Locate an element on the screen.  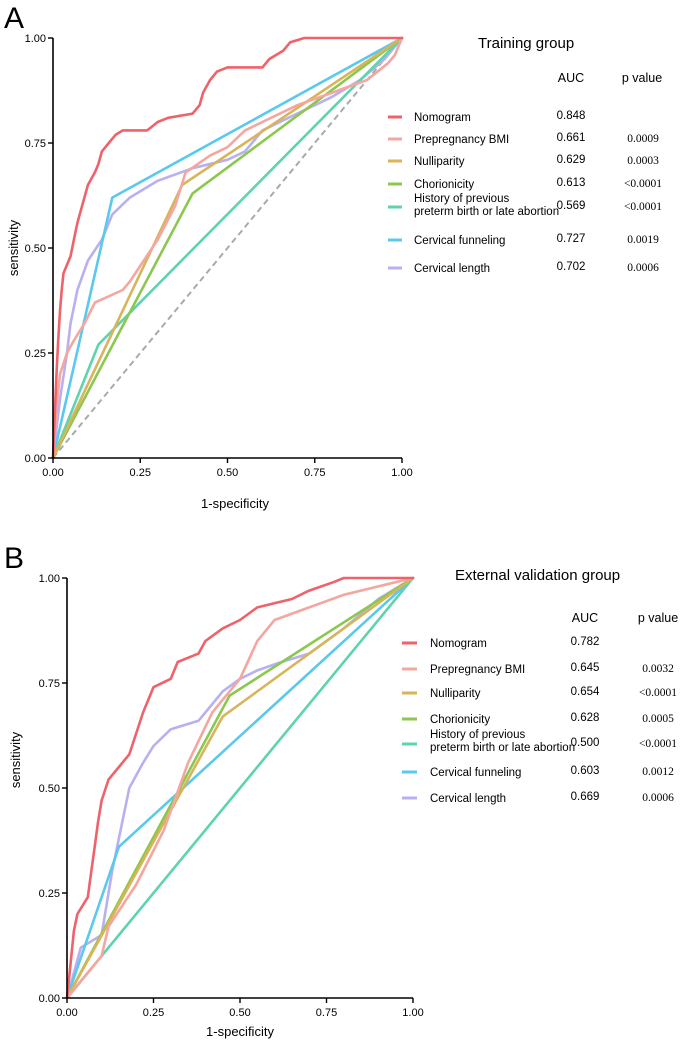
legend-auc-value: 0.628 is located at coordinates (585, 718).